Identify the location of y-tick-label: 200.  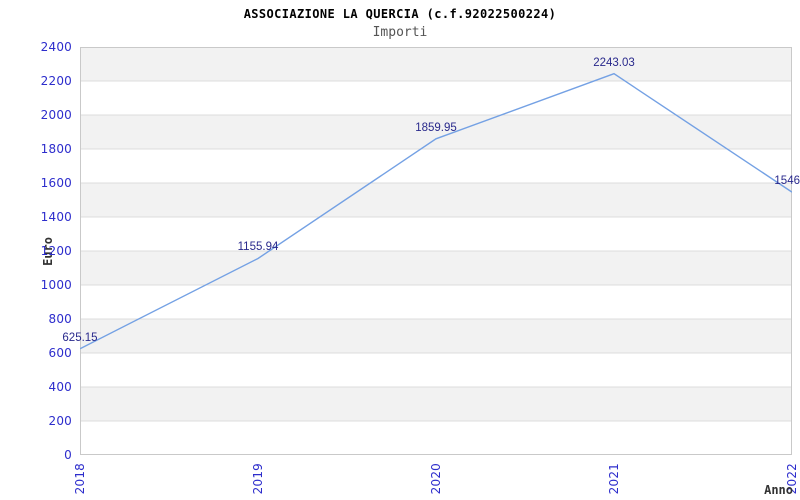
(60, 421).